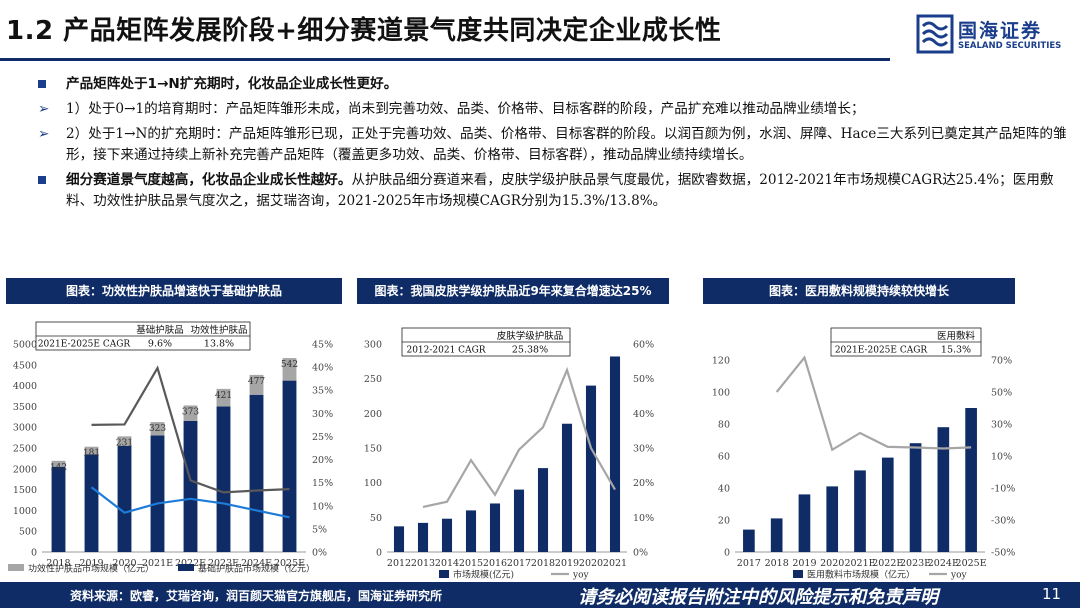  I want to click on legend-label: 基础护肤品市场规模（亿元）, so click(256, 569).